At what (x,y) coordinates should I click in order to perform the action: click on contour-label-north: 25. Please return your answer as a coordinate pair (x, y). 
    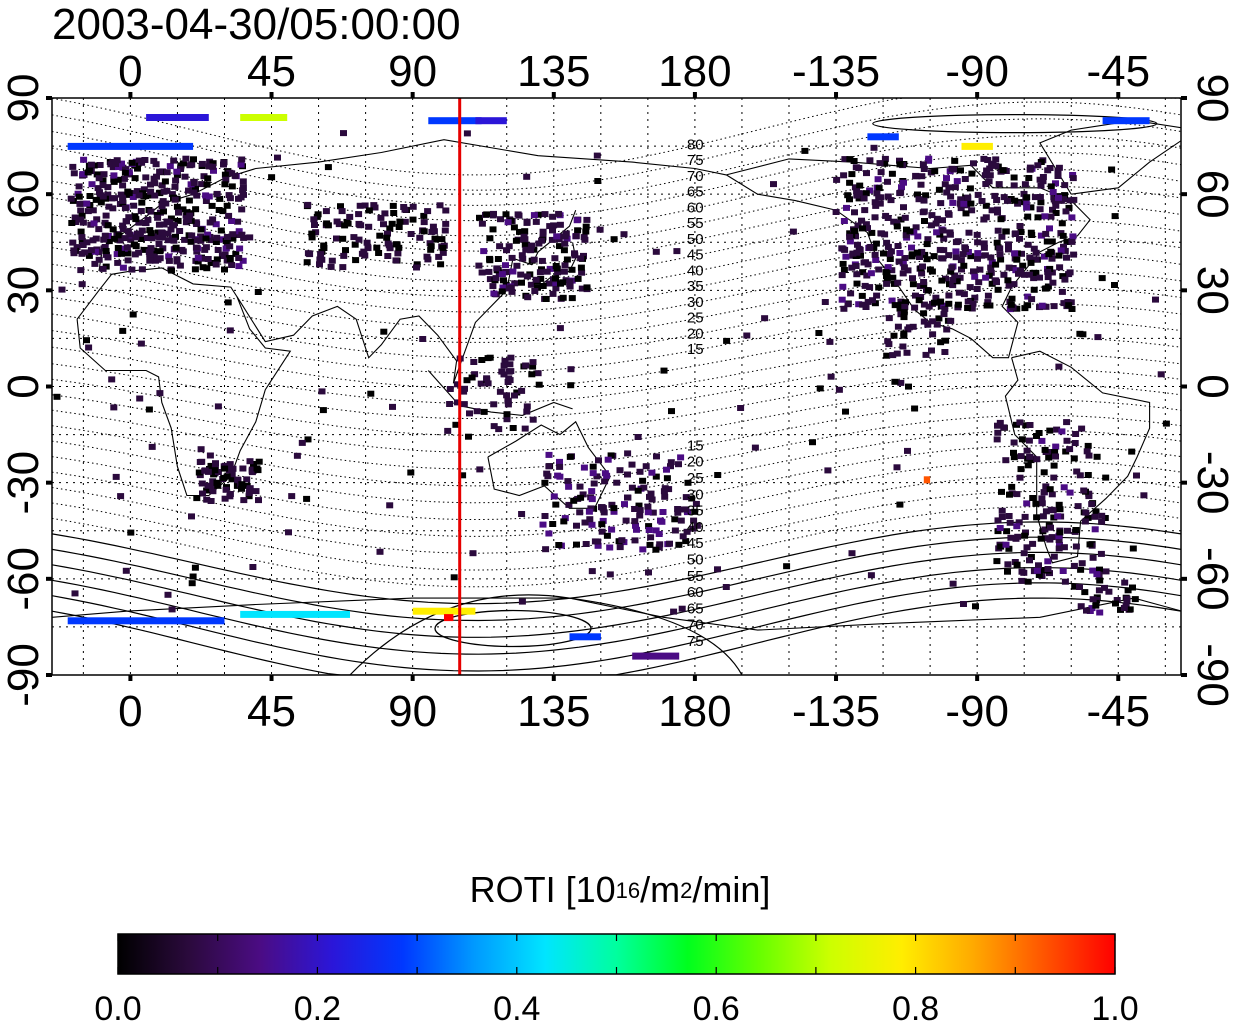
    Looking at the image, I should click on (695, 318).